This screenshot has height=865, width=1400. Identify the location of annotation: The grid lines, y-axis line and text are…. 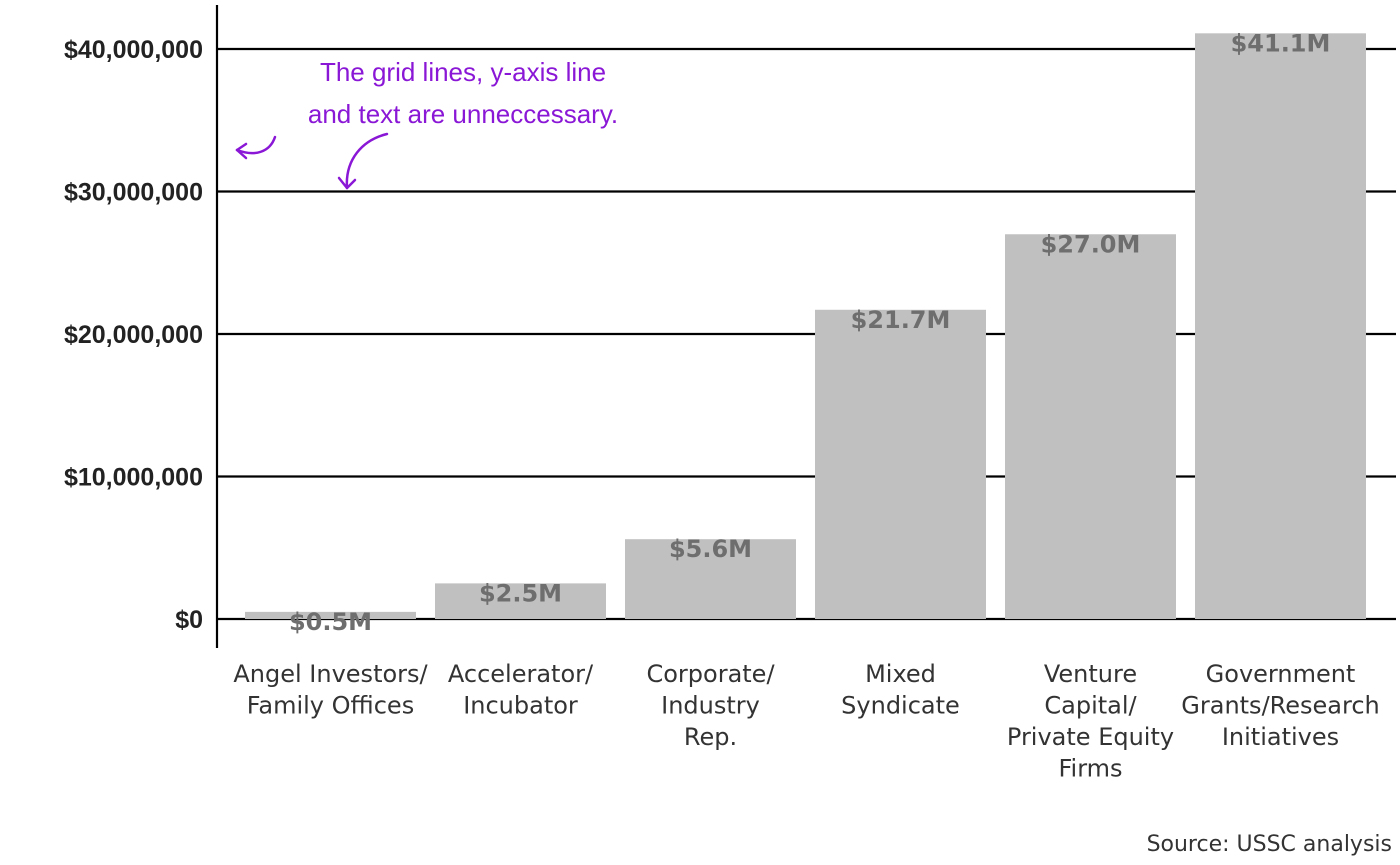
(426, 123).